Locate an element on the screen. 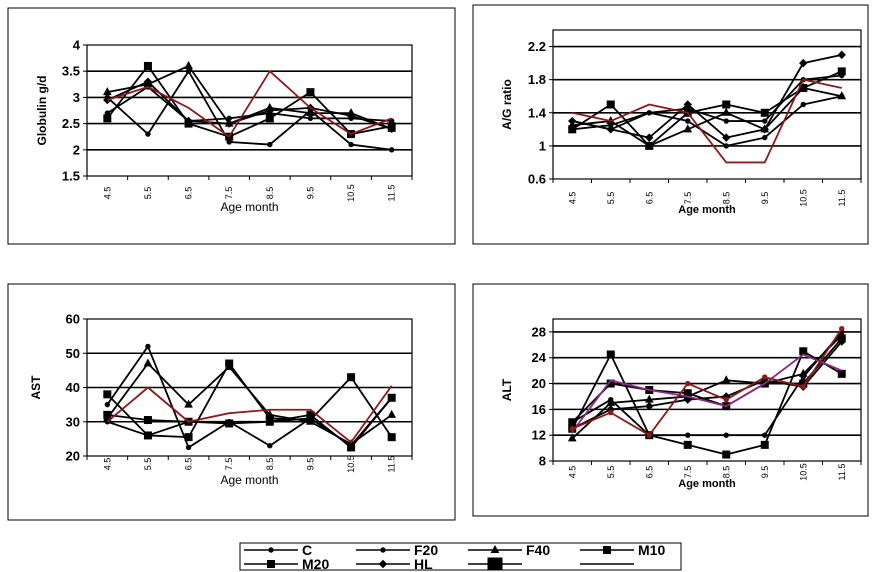 This screenshot has width=872, height=572. legend-item: C is located at coordinates (278, 550).